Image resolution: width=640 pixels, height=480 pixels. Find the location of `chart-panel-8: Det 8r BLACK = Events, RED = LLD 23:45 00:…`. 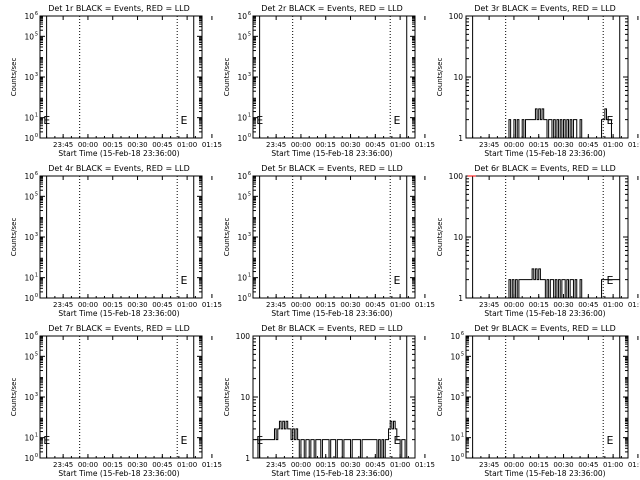

chart-panel-8: Det 8r BLACK = Events, RED = LLD 23:45 00:… is located at coordinates (329, 401).